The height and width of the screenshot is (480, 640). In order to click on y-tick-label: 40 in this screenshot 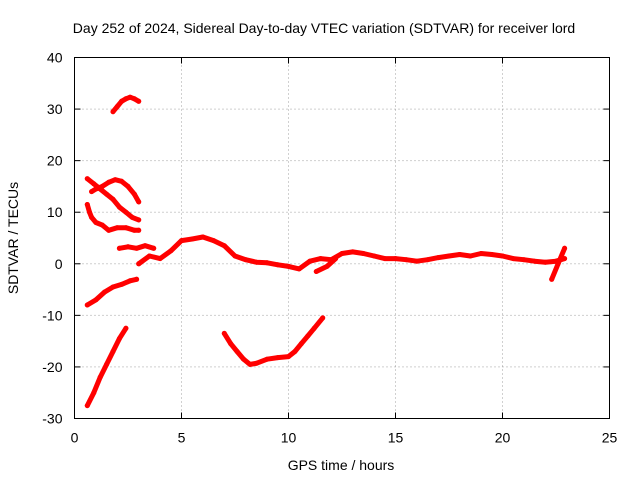, I will do `click(55, 58)`.